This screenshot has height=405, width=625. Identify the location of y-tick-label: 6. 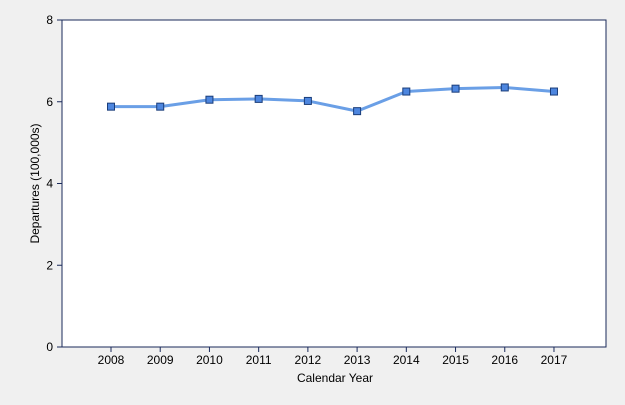
(49, 102).